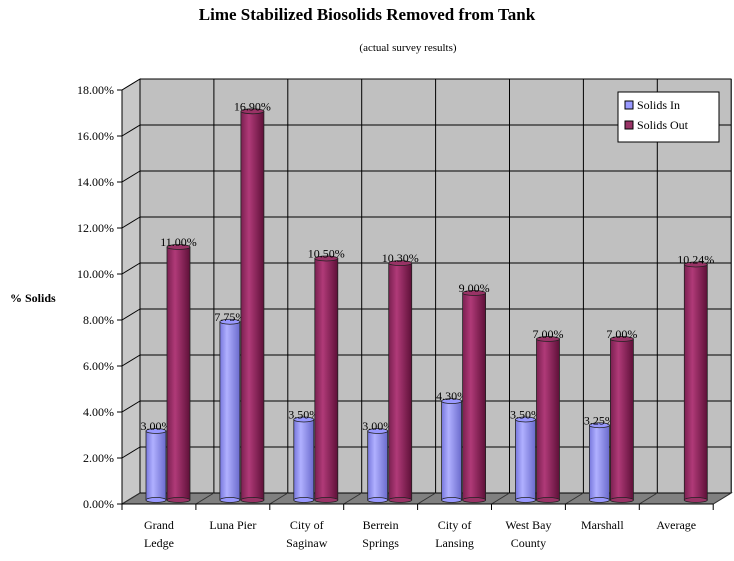 The image size is (734, 561). Describe the element at coordinates (33, 298) in the screenshot. I see `y-axis-label: % Solids` at that location.